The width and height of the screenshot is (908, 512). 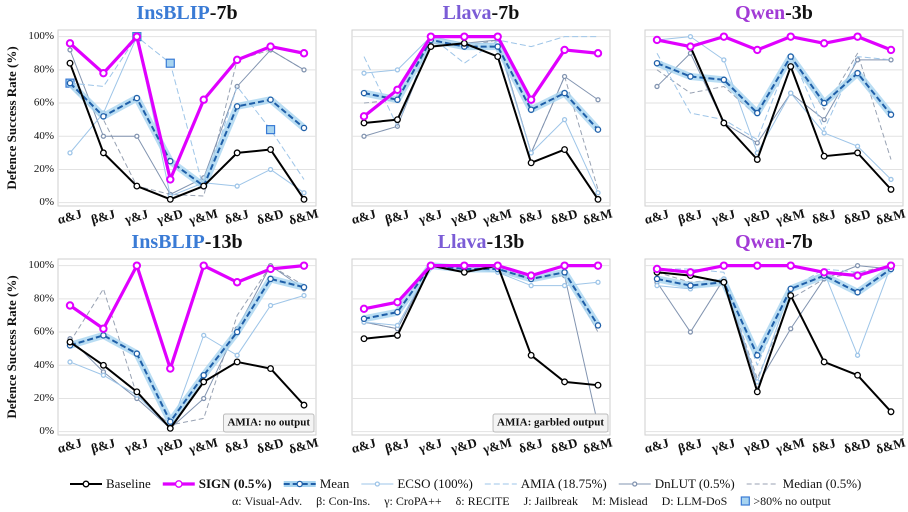 What do you see at coordinates (44, 398) in the screenshot?
I see `y-tick-label: 20%` at bounding box center [44, 398].